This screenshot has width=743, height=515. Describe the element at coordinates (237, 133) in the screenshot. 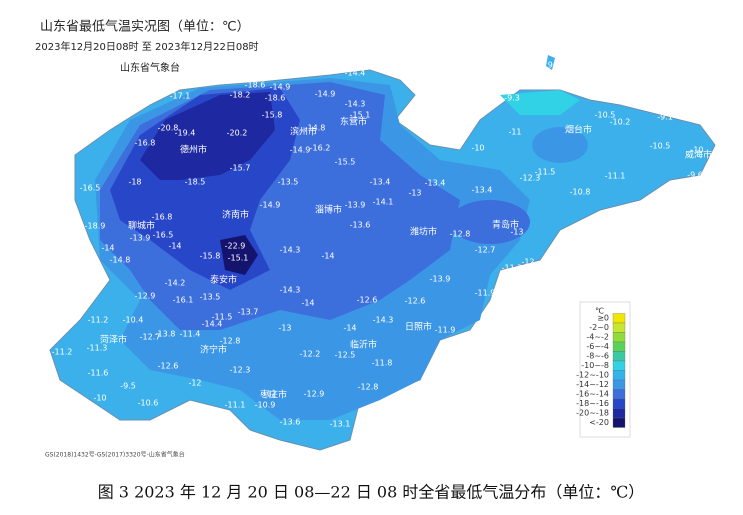

I see `station-value: -20.2` at that location.